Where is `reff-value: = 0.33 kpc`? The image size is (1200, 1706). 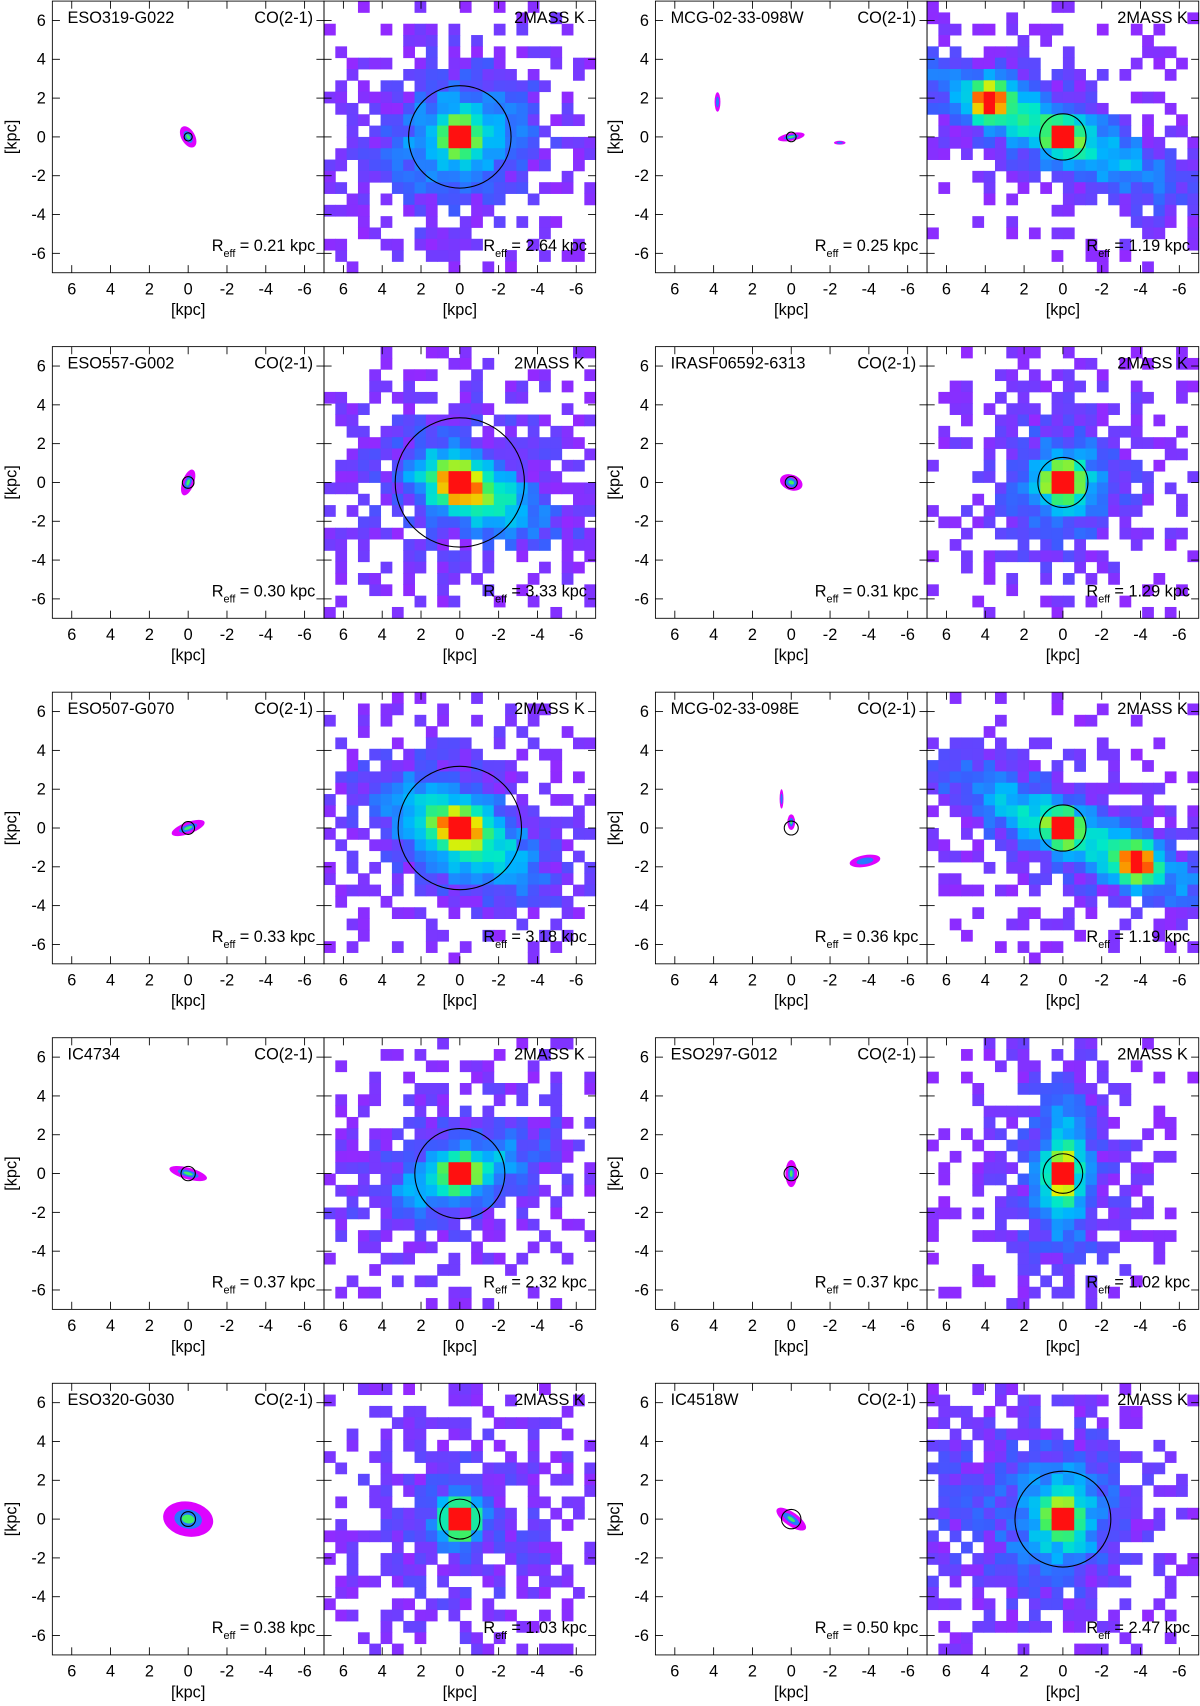
reff-value: = 0.33 kpc is located at coordinates (278, 937).